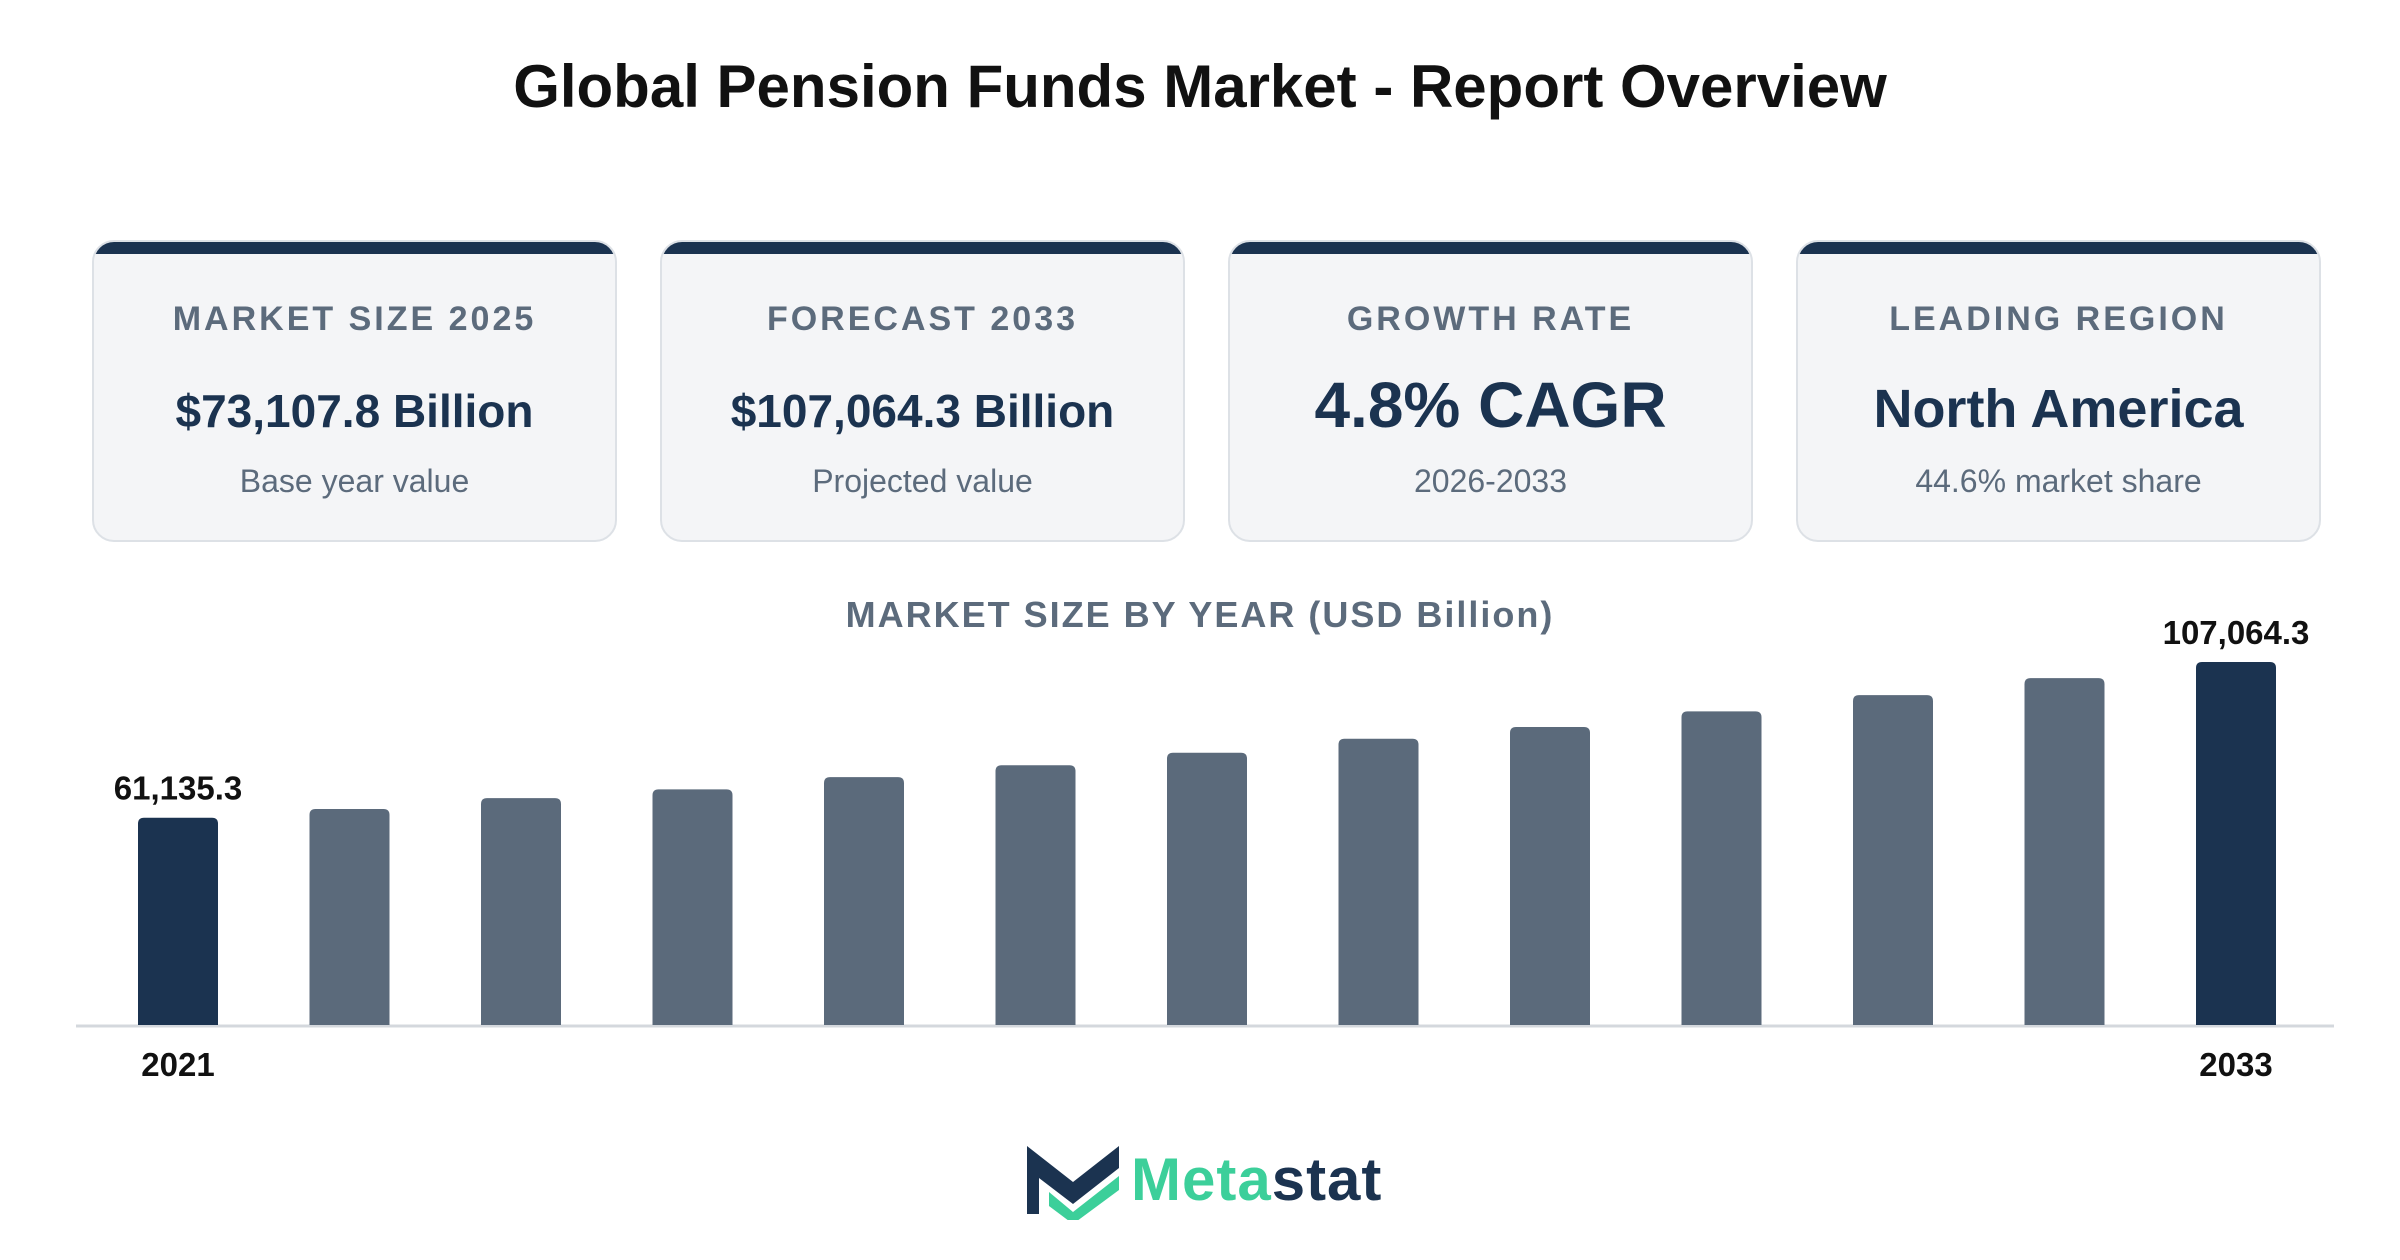  What do you see at coordinates (178, 921) in the screenshot?
I see `bar-2021` at bounding box center [178, 921].